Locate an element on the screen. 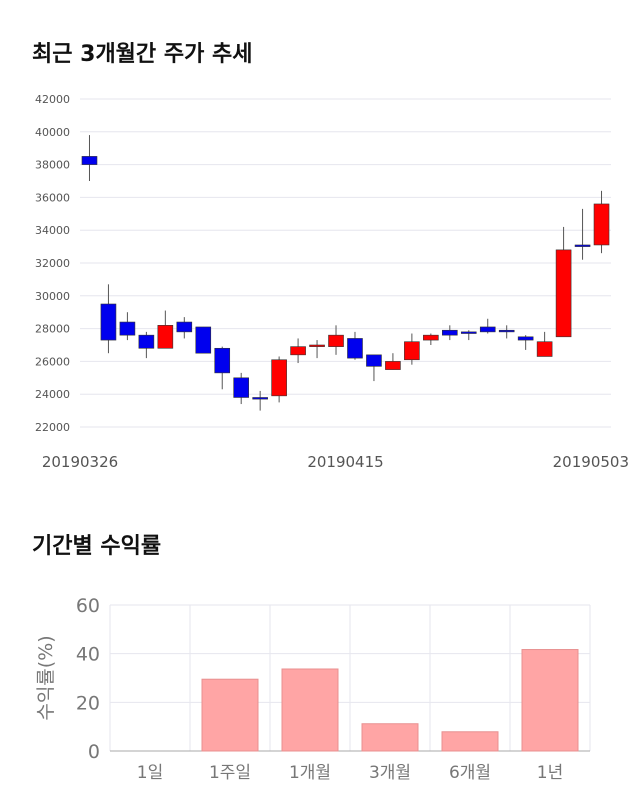 Image resolution: width=640 pixels, height=810 pixels. period-return-title: 기간별 수익률 is located at coordinates (97, 546).